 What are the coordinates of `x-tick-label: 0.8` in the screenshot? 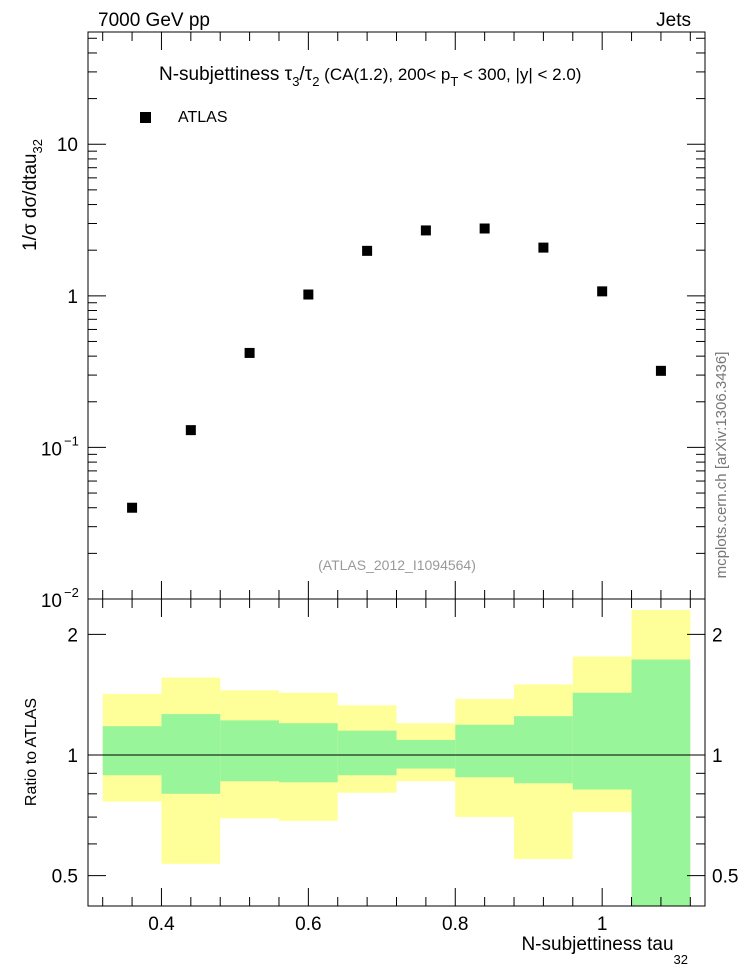 It's located at (455, 924).